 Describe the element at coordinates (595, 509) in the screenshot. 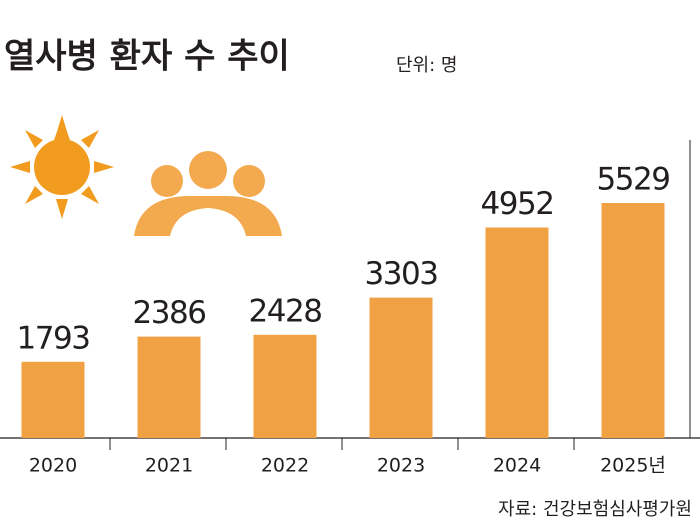

I see `source: 자료: 건강보험심사평가원` at that location.